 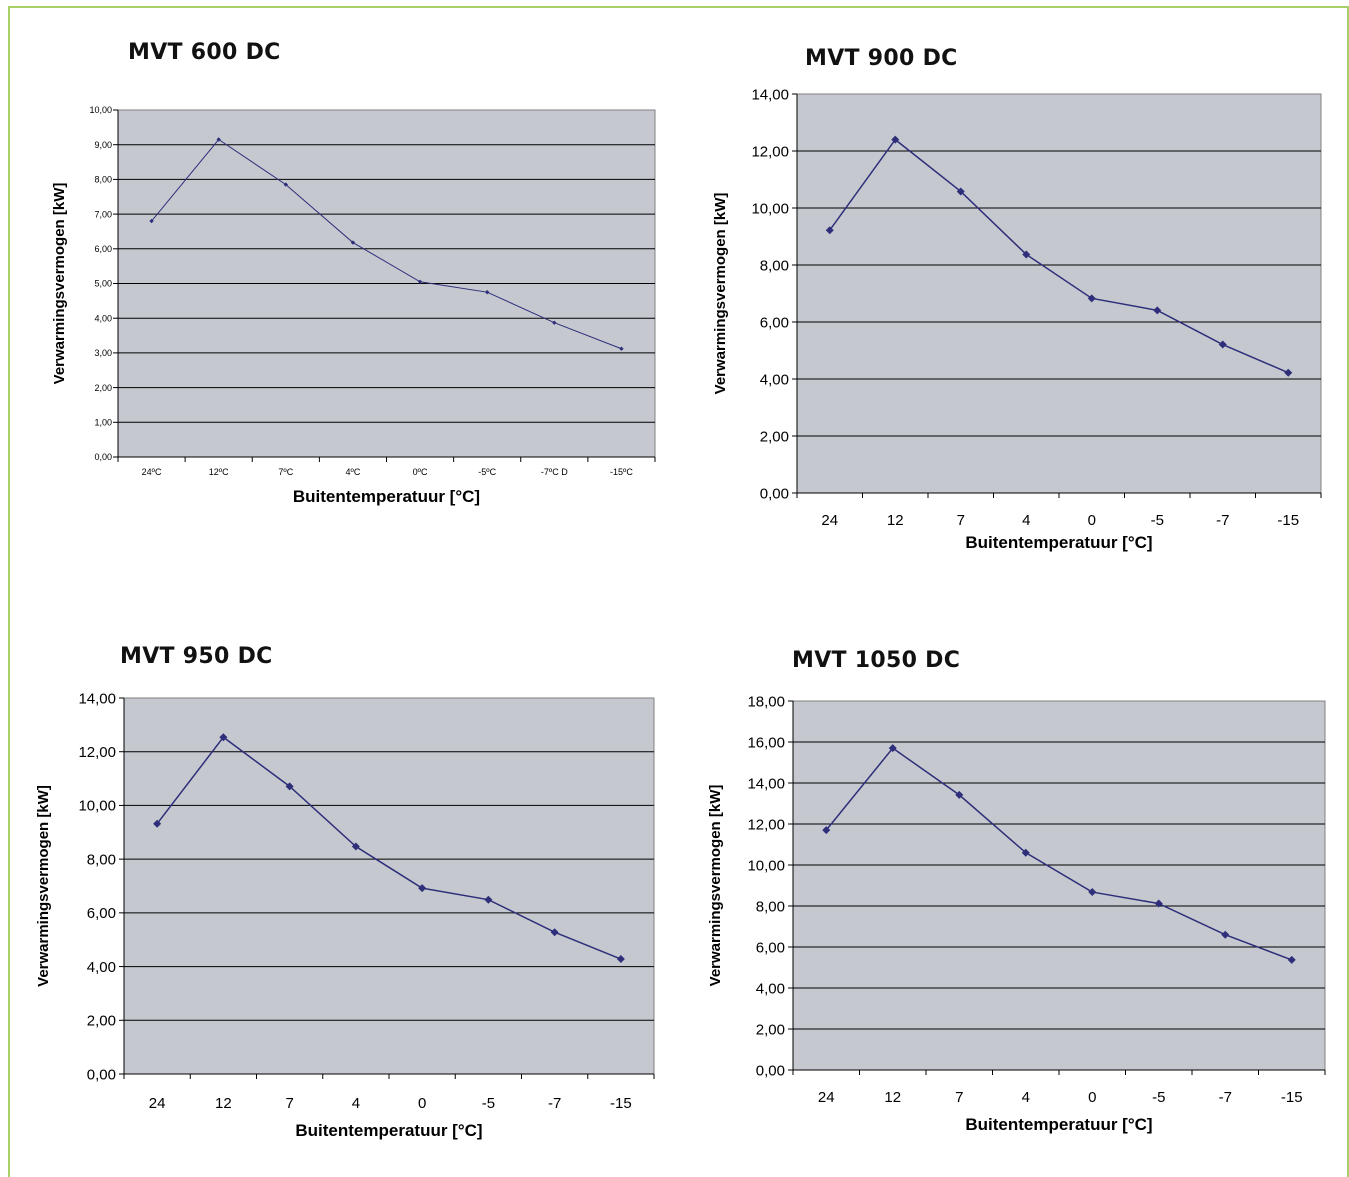 I want to click on x-tick-label: 24ºC, so click(x=152, y=472).